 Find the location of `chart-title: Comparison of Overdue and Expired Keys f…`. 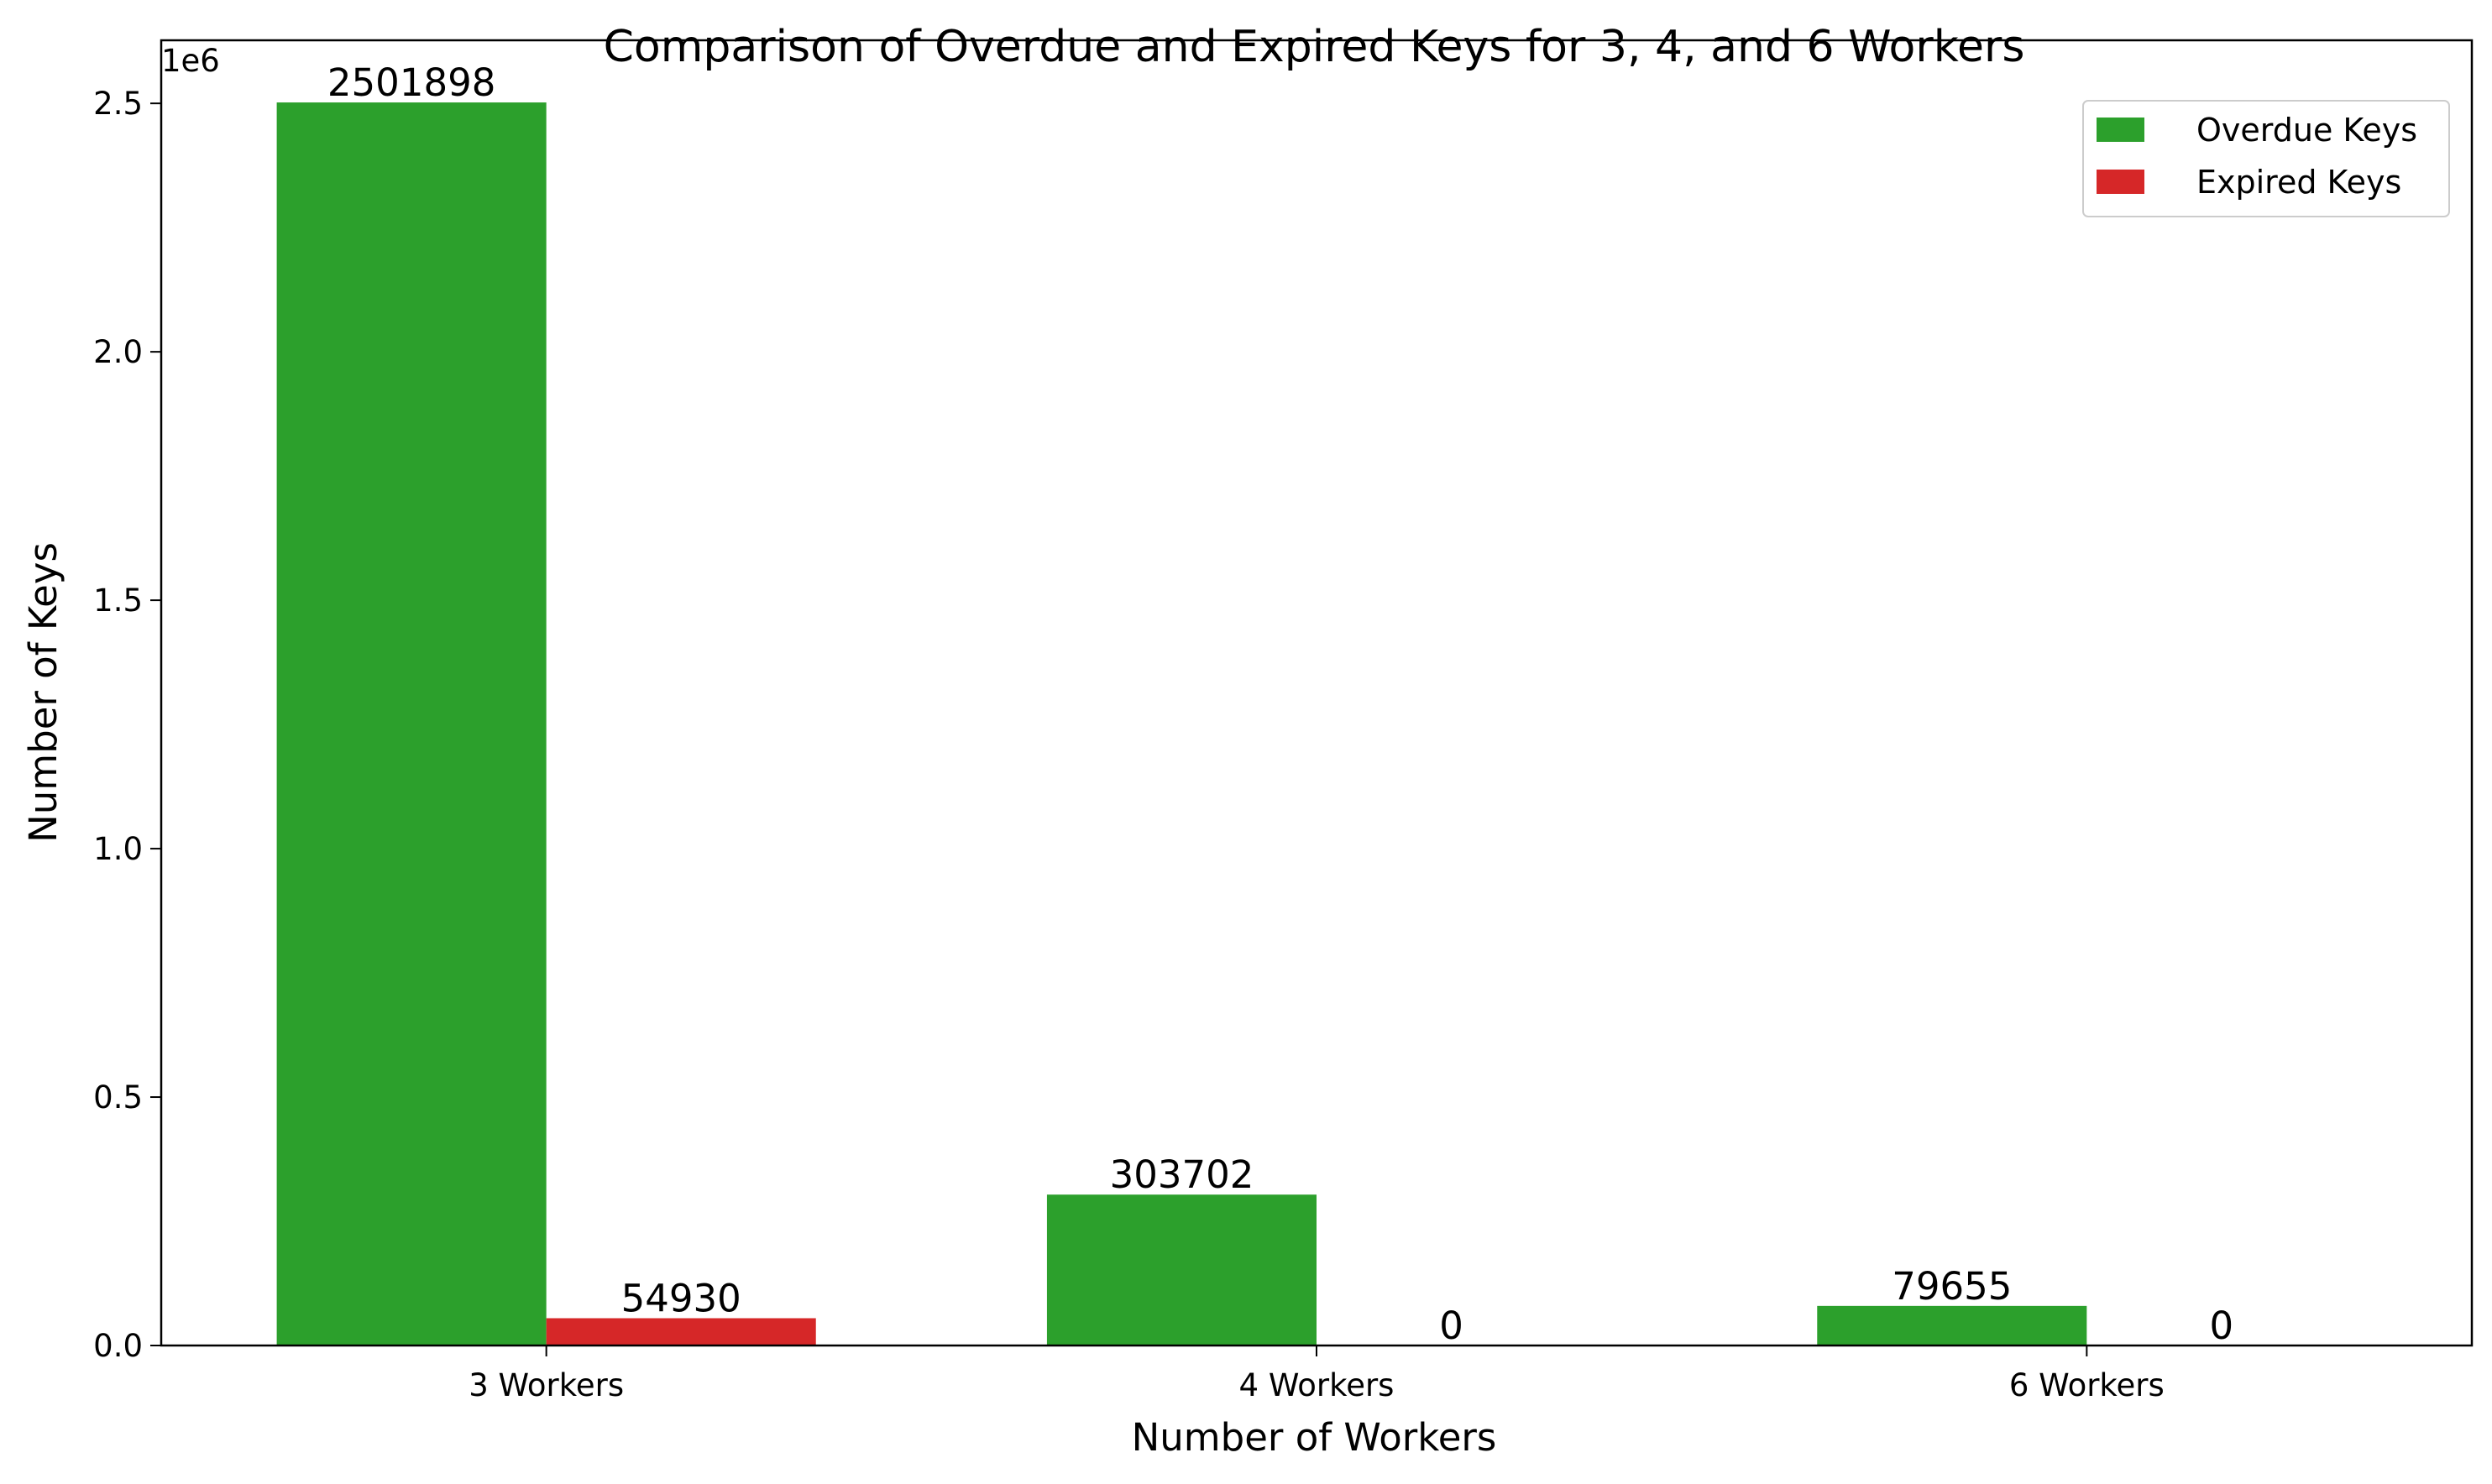

chart-title: Comparison of Overdue and Expired Keys f… is located at coordinates (1314, 47).